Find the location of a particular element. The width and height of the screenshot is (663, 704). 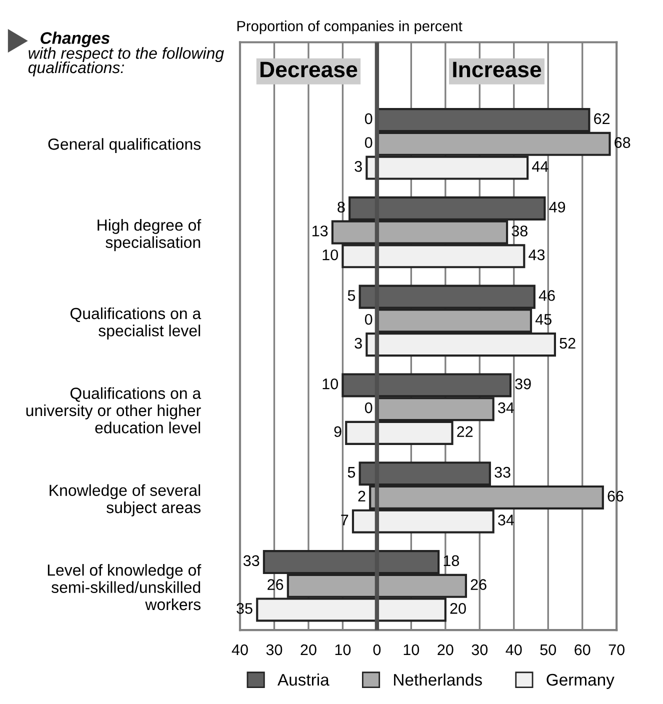

legend-label: Netherlands is located at coordinates (438, 679).